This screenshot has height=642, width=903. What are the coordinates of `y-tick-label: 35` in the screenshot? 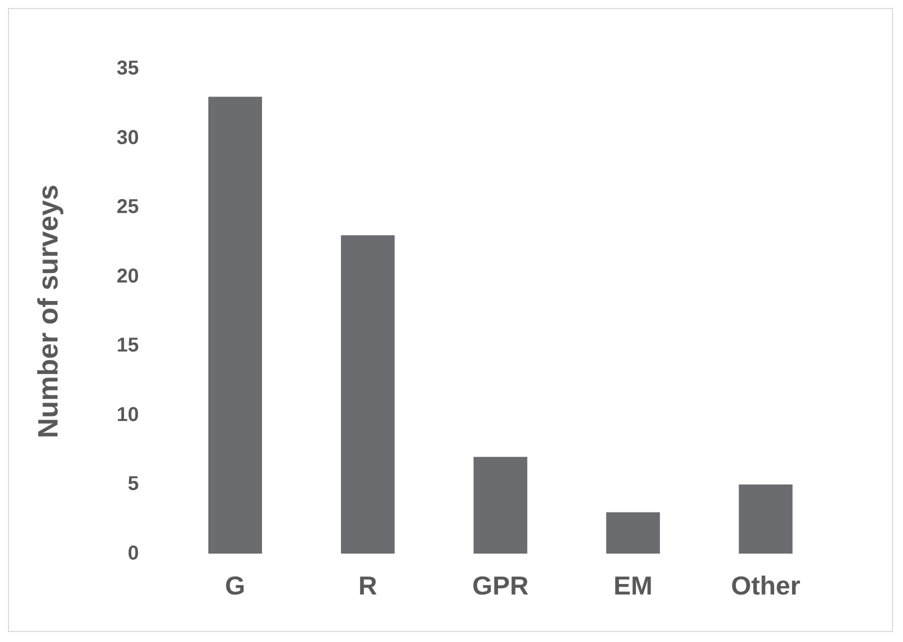 It's located at (127, 69).